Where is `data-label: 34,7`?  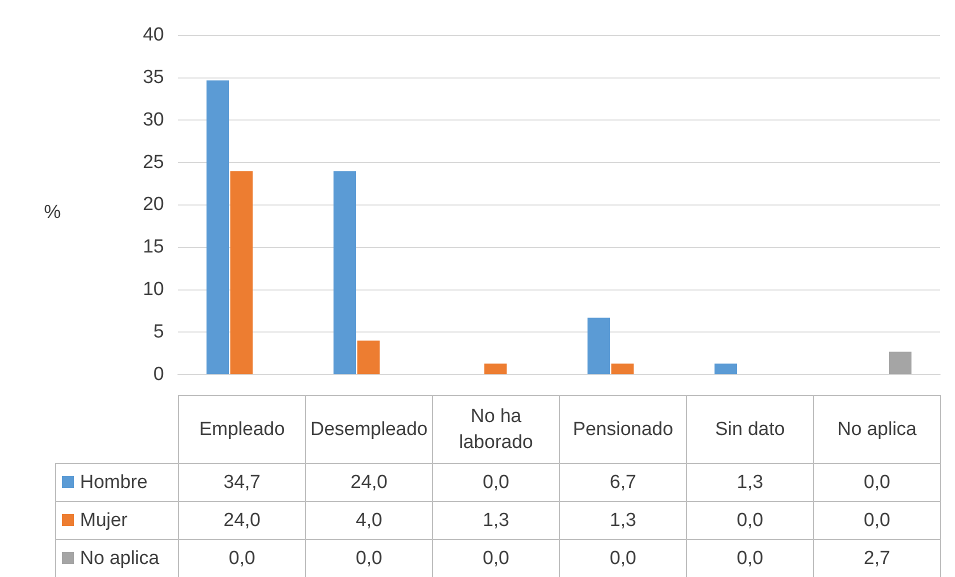
data-label: 34,7 is located at coordinates (242, 483).